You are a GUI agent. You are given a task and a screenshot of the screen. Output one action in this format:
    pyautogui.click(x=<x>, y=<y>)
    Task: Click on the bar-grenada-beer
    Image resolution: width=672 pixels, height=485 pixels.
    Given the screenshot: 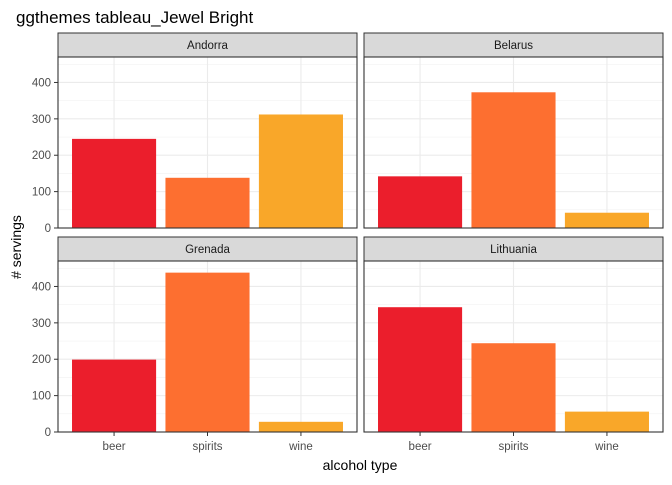 What is the action you would take?
    pyautogui.click(x=114, y=396)
    